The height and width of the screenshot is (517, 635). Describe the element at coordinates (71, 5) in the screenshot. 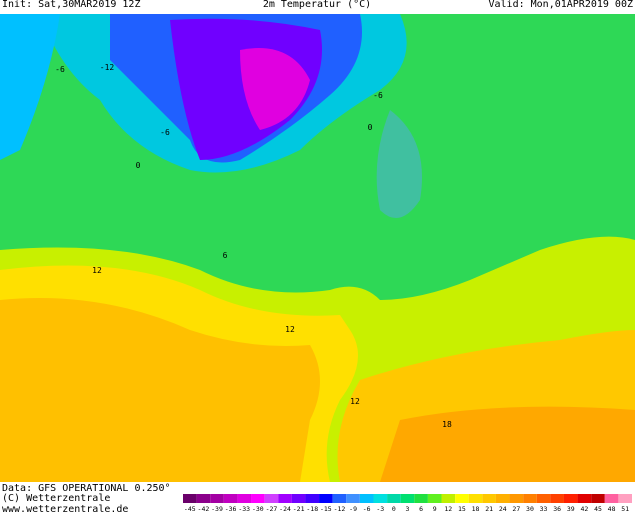

I see `init-text: Init: Sat,30MAR2019 12Z` at that location.